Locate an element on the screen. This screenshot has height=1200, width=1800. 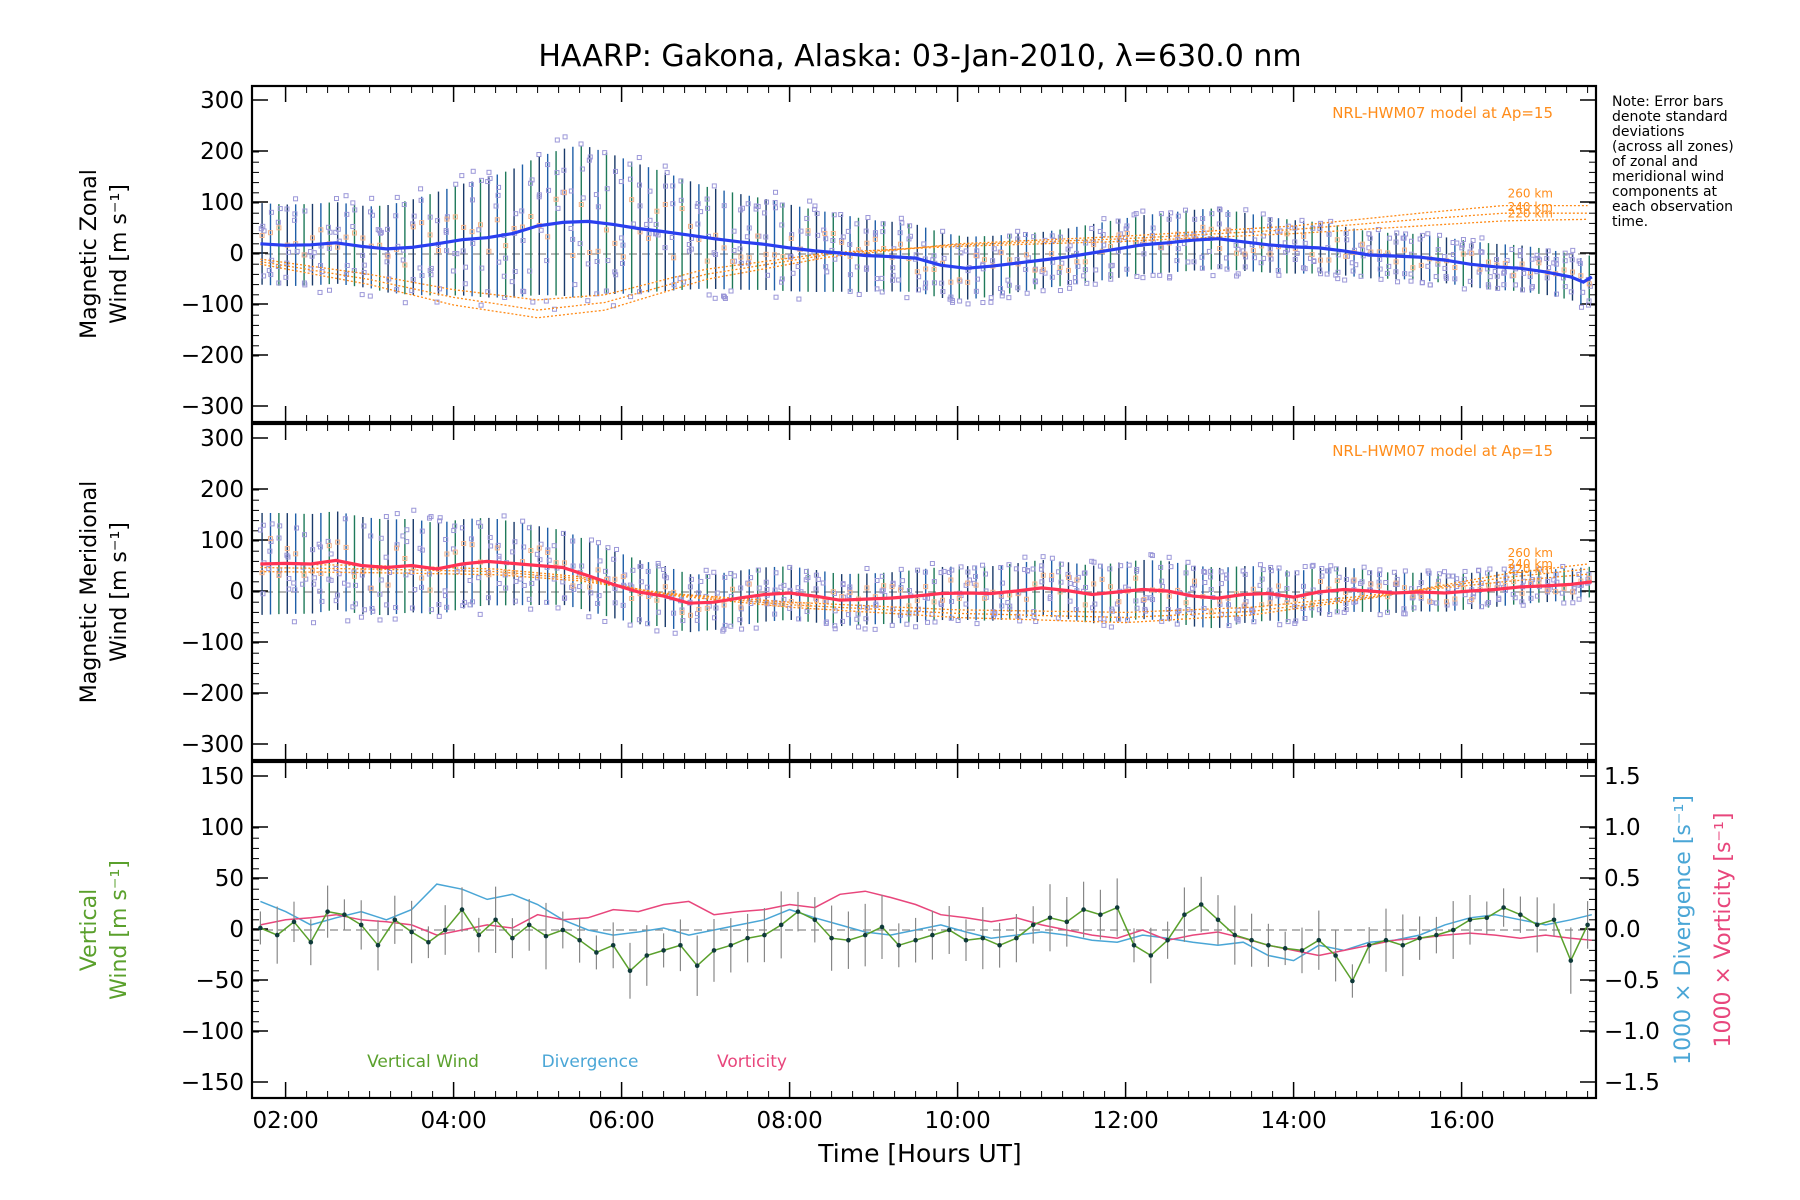
x-axis-label: Time [Hours UT] is located at coordinates (919, 1153).